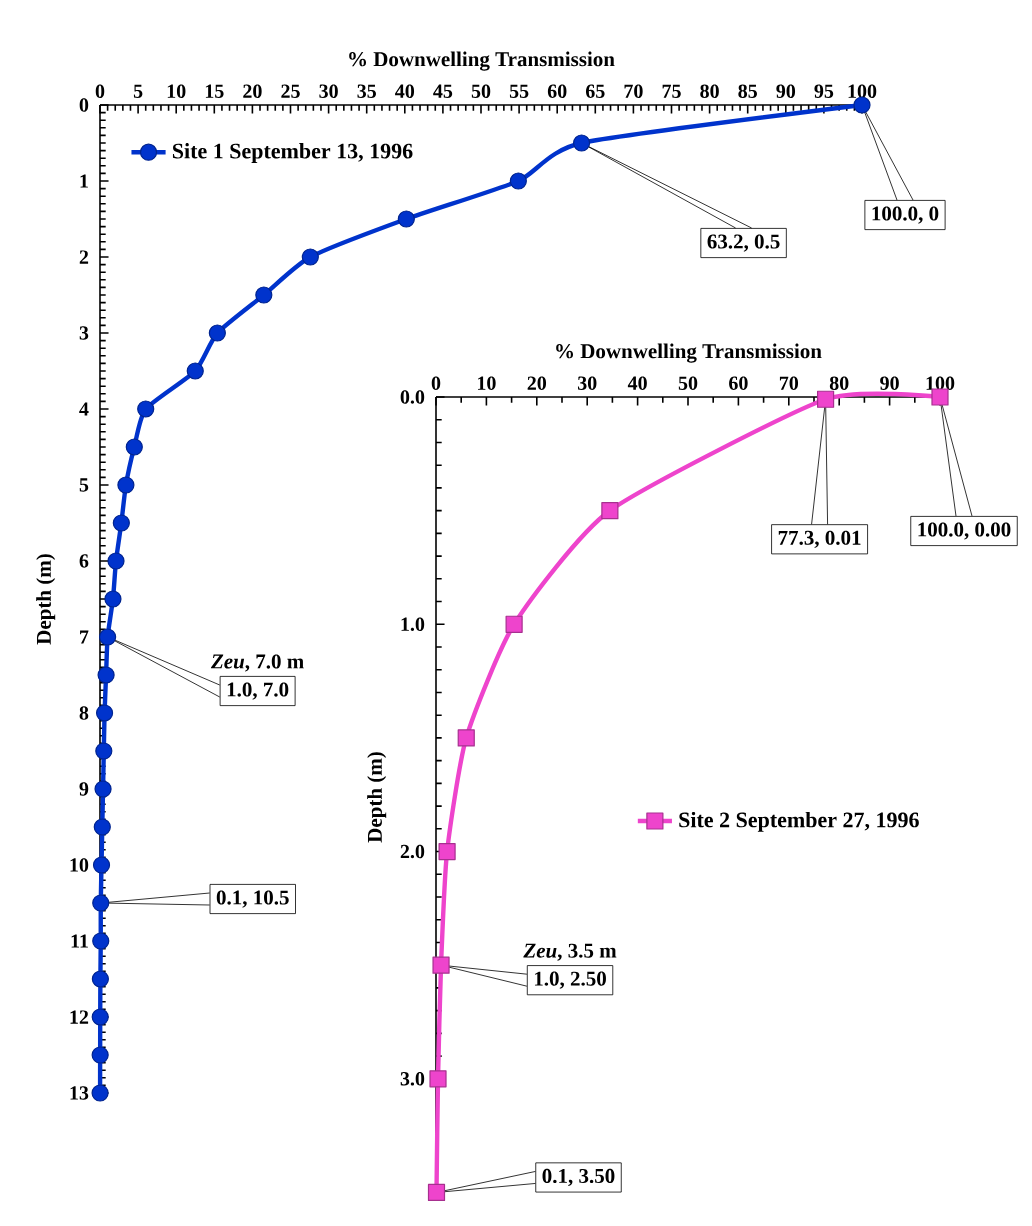  Describe the element at coordinates (905, 215) in the screenshot. I see `text: 100.0, 0` at that location.